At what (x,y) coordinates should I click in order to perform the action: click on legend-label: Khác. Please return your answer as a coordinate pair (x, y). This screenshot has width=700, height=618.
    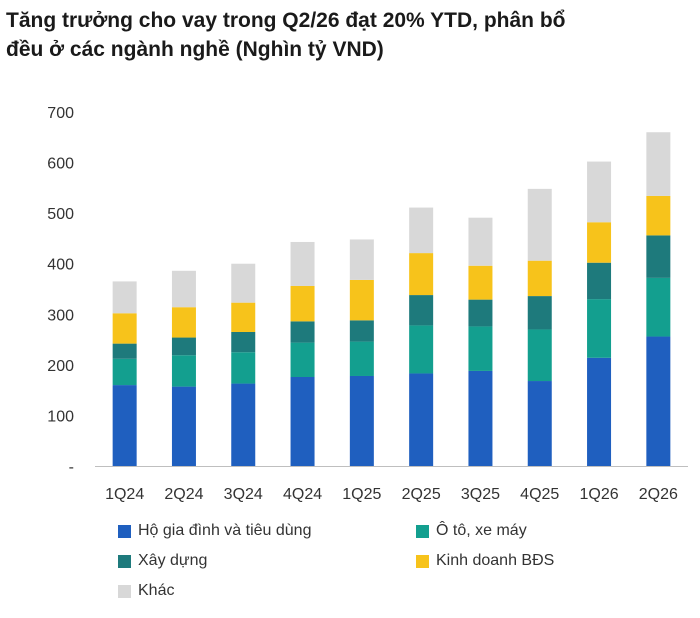
    Looking at the image, I should click on (156, 590).